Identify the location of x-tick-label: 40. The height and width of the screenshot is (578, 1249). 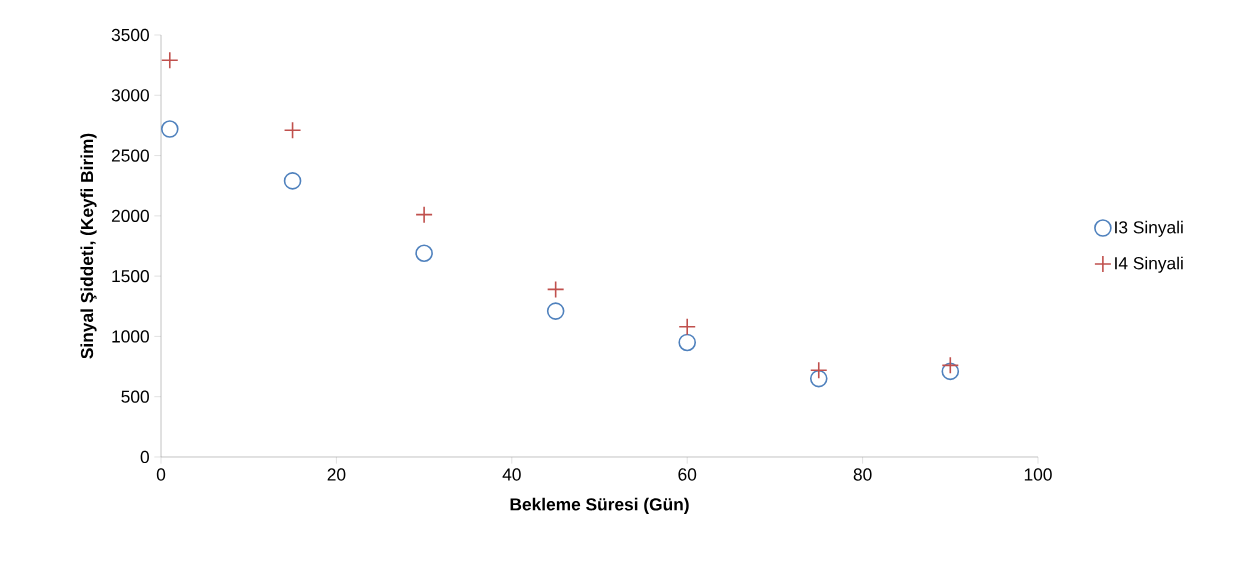
(511, 474).